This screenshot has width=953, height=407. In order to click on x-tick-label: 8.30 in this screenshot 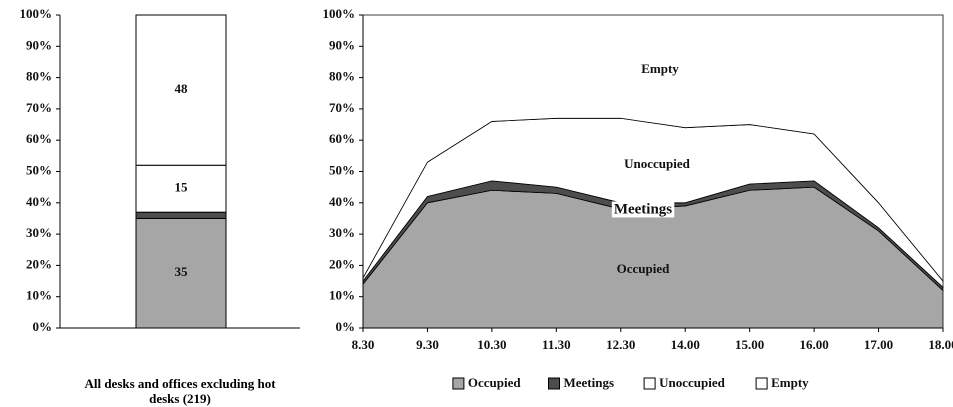, I will do `click(363, 344)`.